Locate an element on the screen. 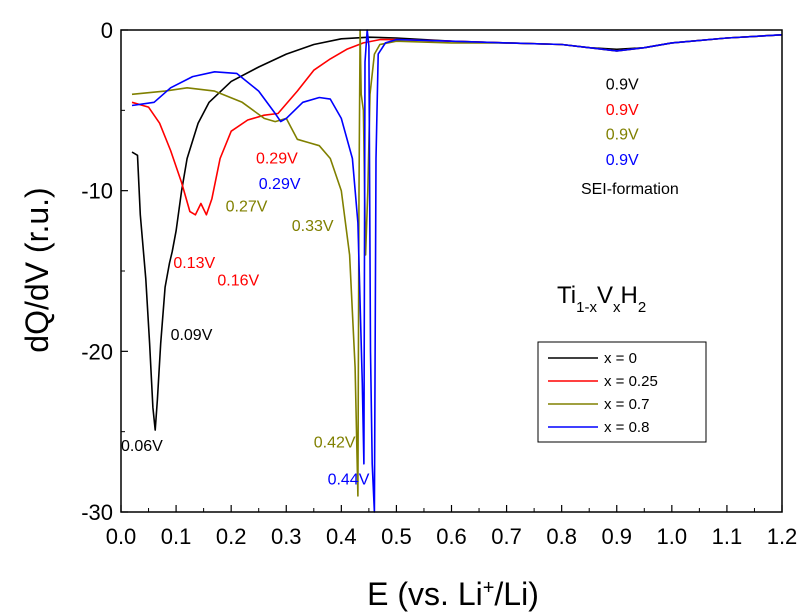 The image size is (806, 612). formula-part: Ti is located at coordinates (566, 295).